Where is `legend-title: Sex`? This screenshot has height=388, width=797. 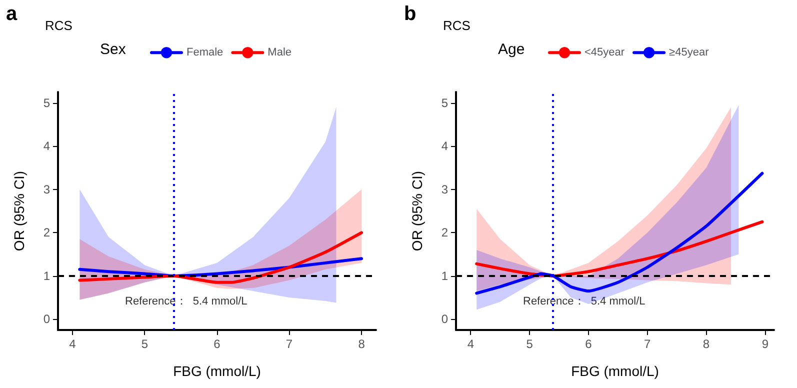
legend-title: Sex is located at coordinates (113, 49).